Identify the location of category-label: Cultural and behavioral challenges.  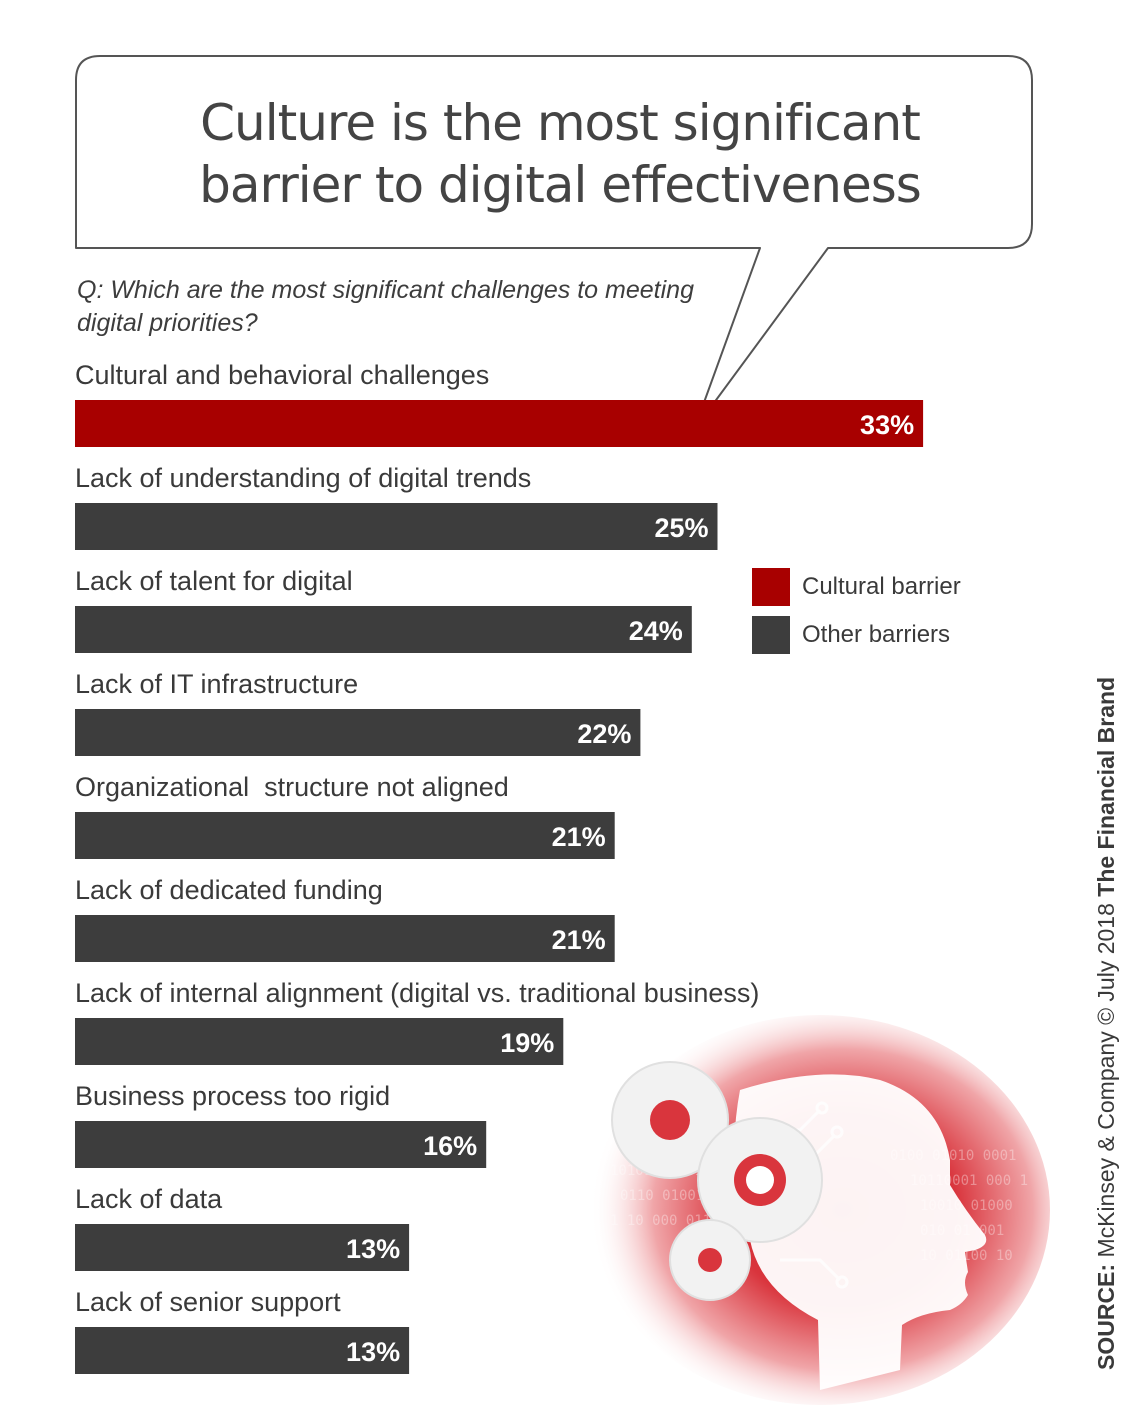
(282, 375).